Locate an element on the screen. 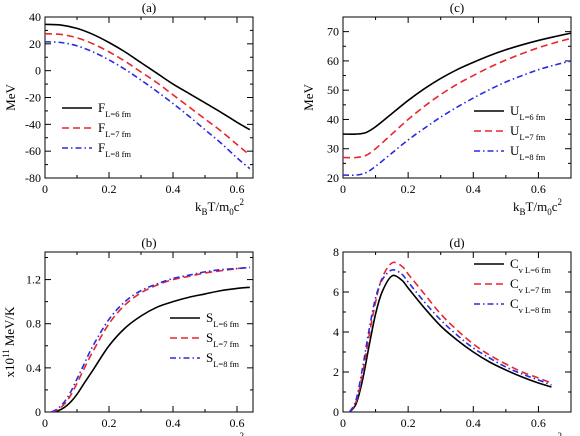  panel-label-d: (d) is located at coordinates (456, 242).